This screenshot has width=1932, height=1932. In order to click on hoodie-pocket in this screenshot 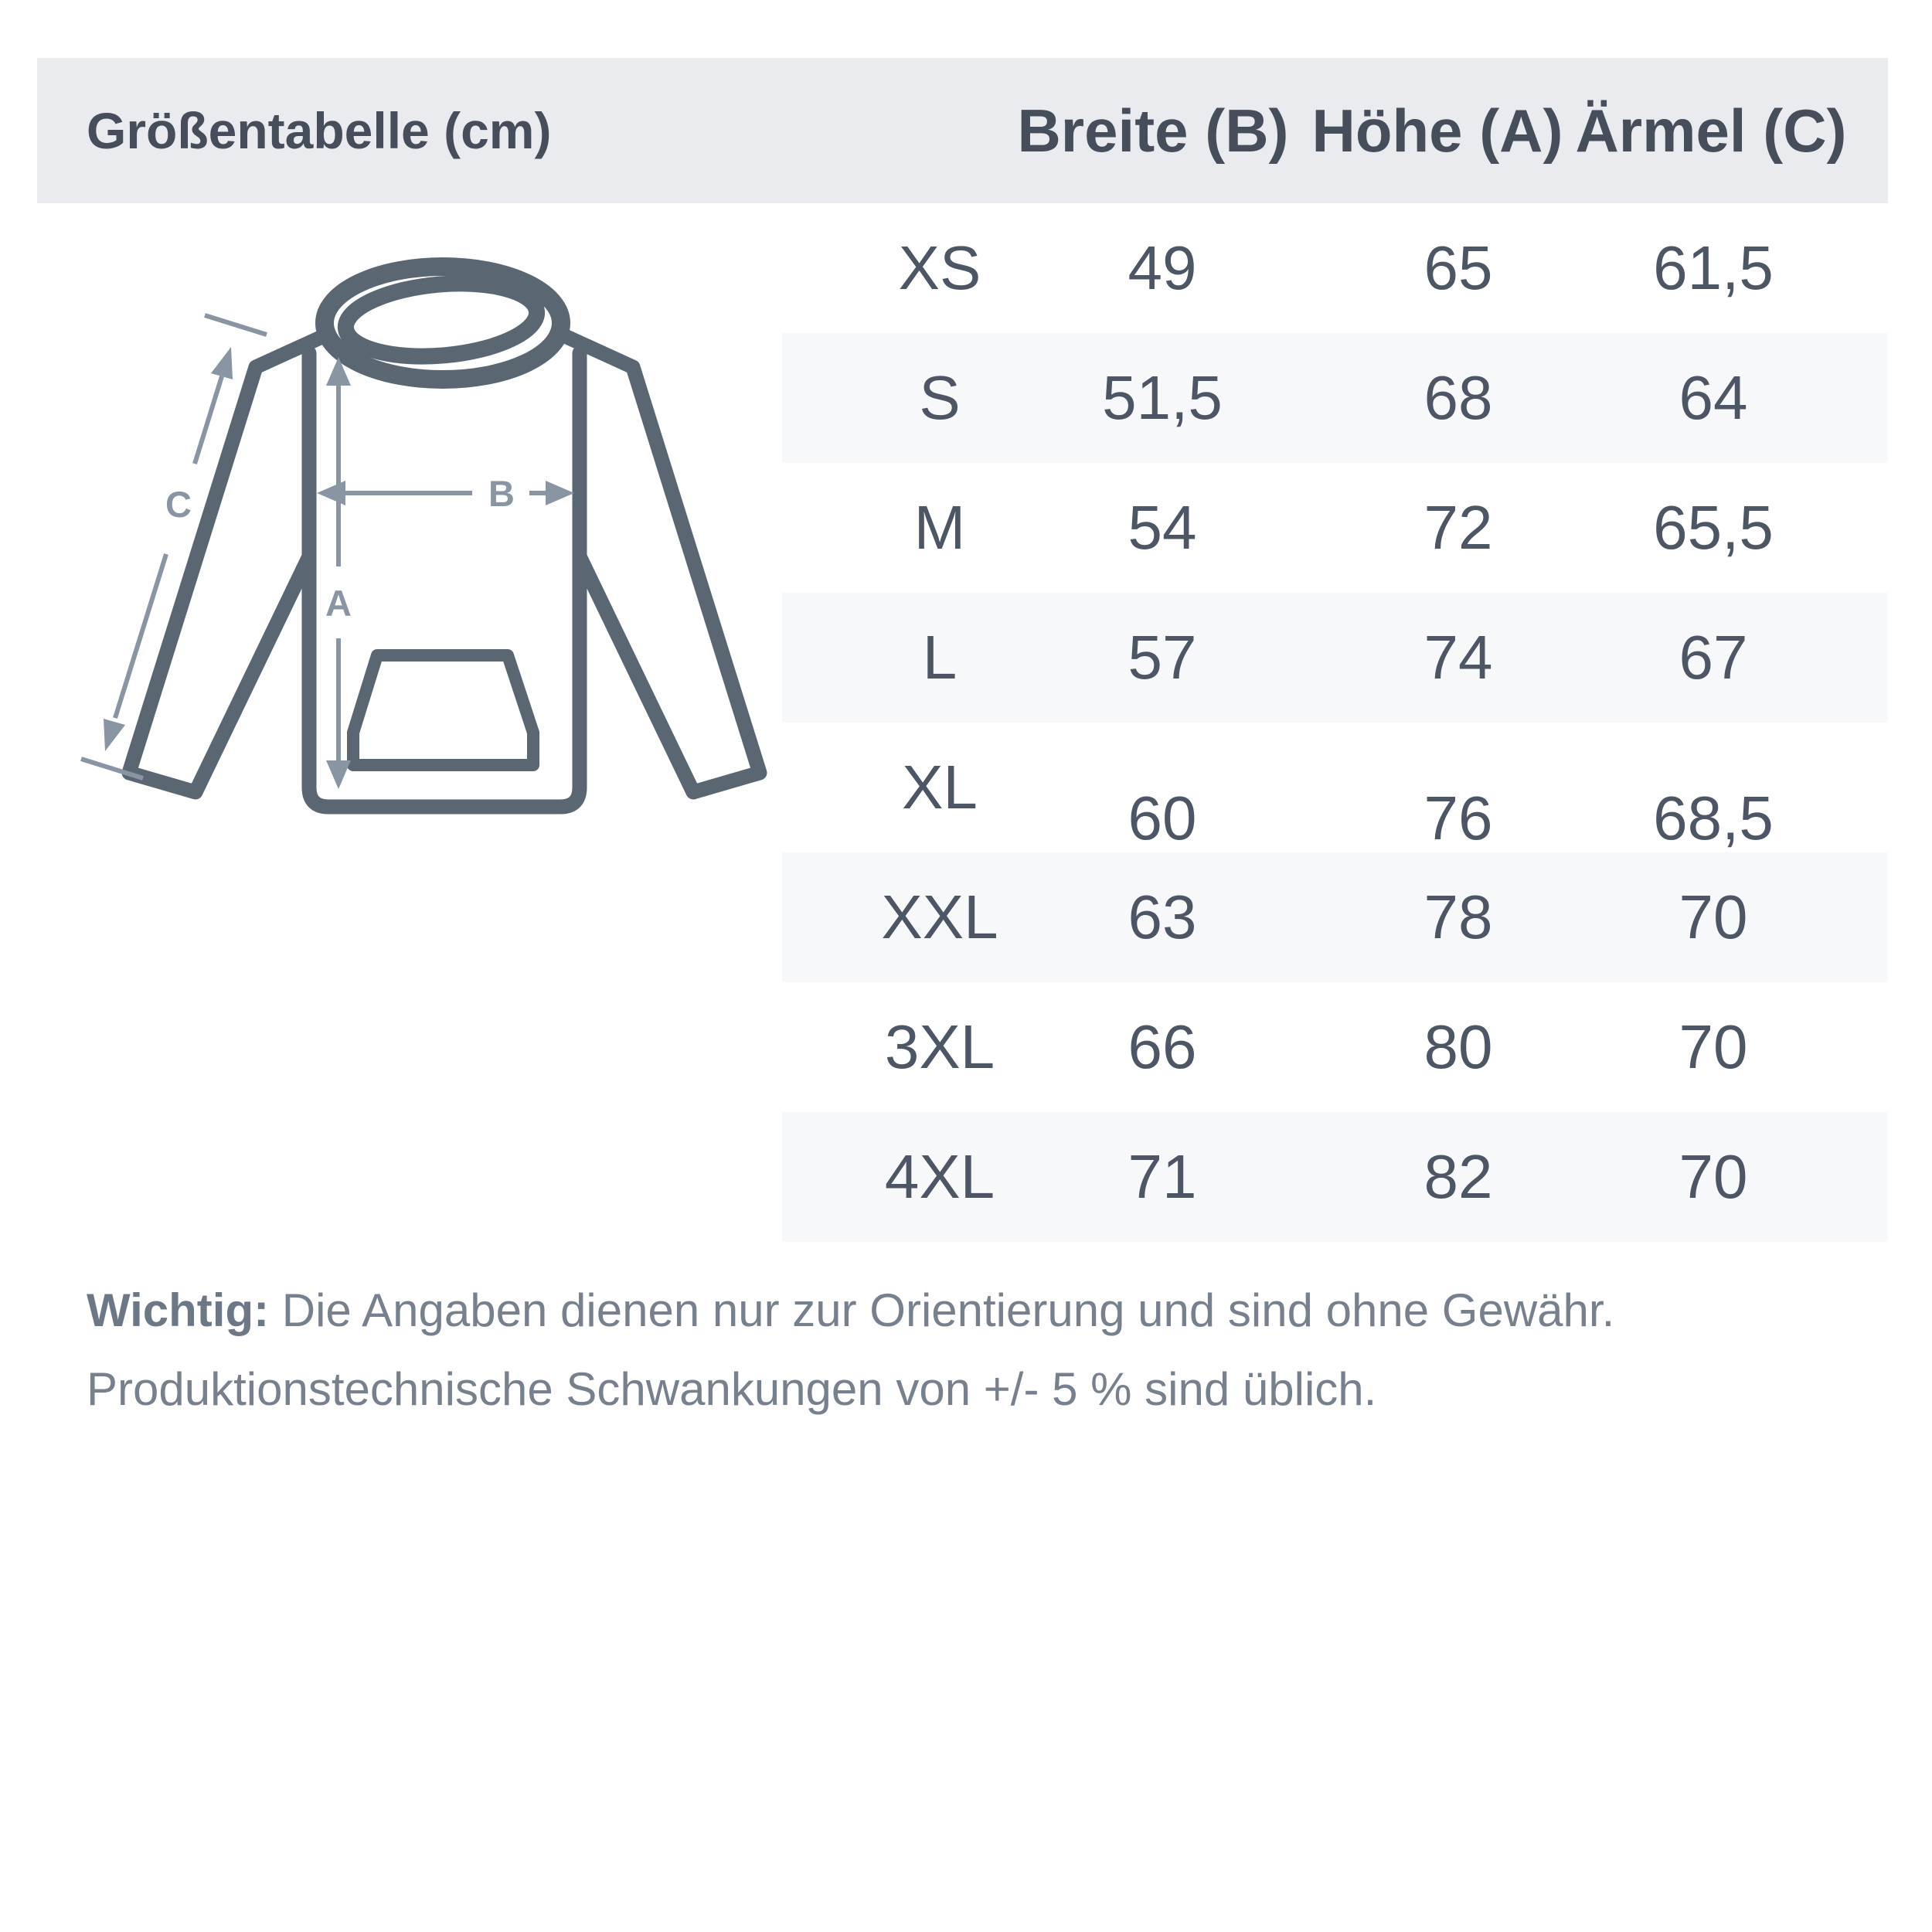, I will do `click(443, 710)`.